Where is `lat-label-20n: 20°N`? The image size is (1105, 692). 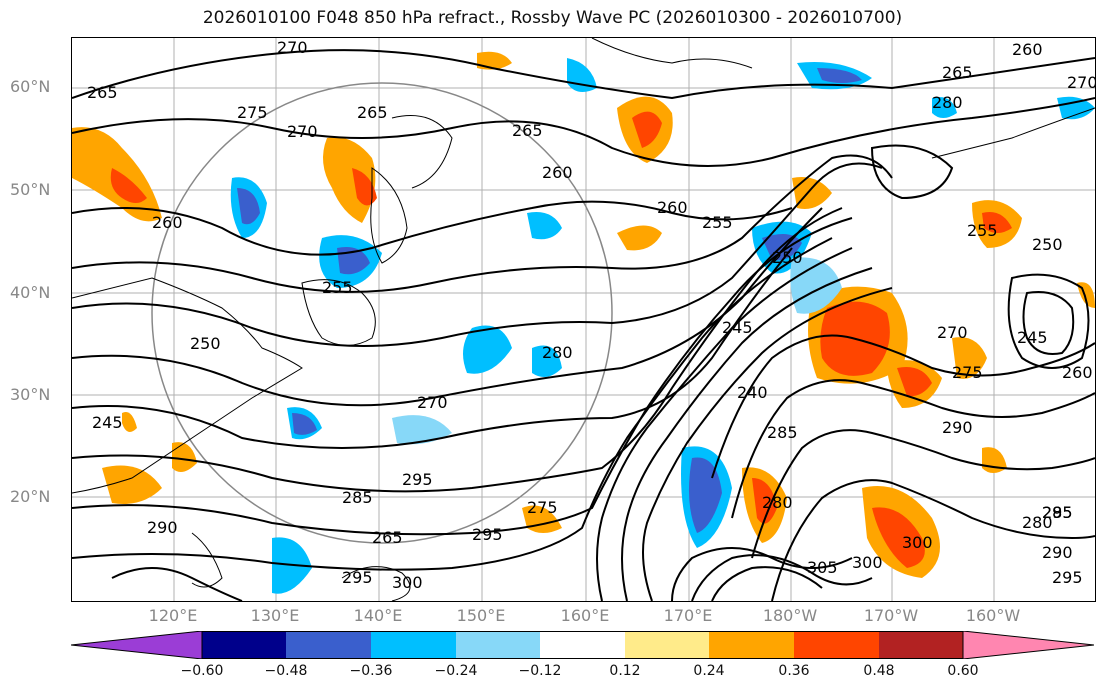 lat-label-20n: 20°N is located at coordinates (30, 496).